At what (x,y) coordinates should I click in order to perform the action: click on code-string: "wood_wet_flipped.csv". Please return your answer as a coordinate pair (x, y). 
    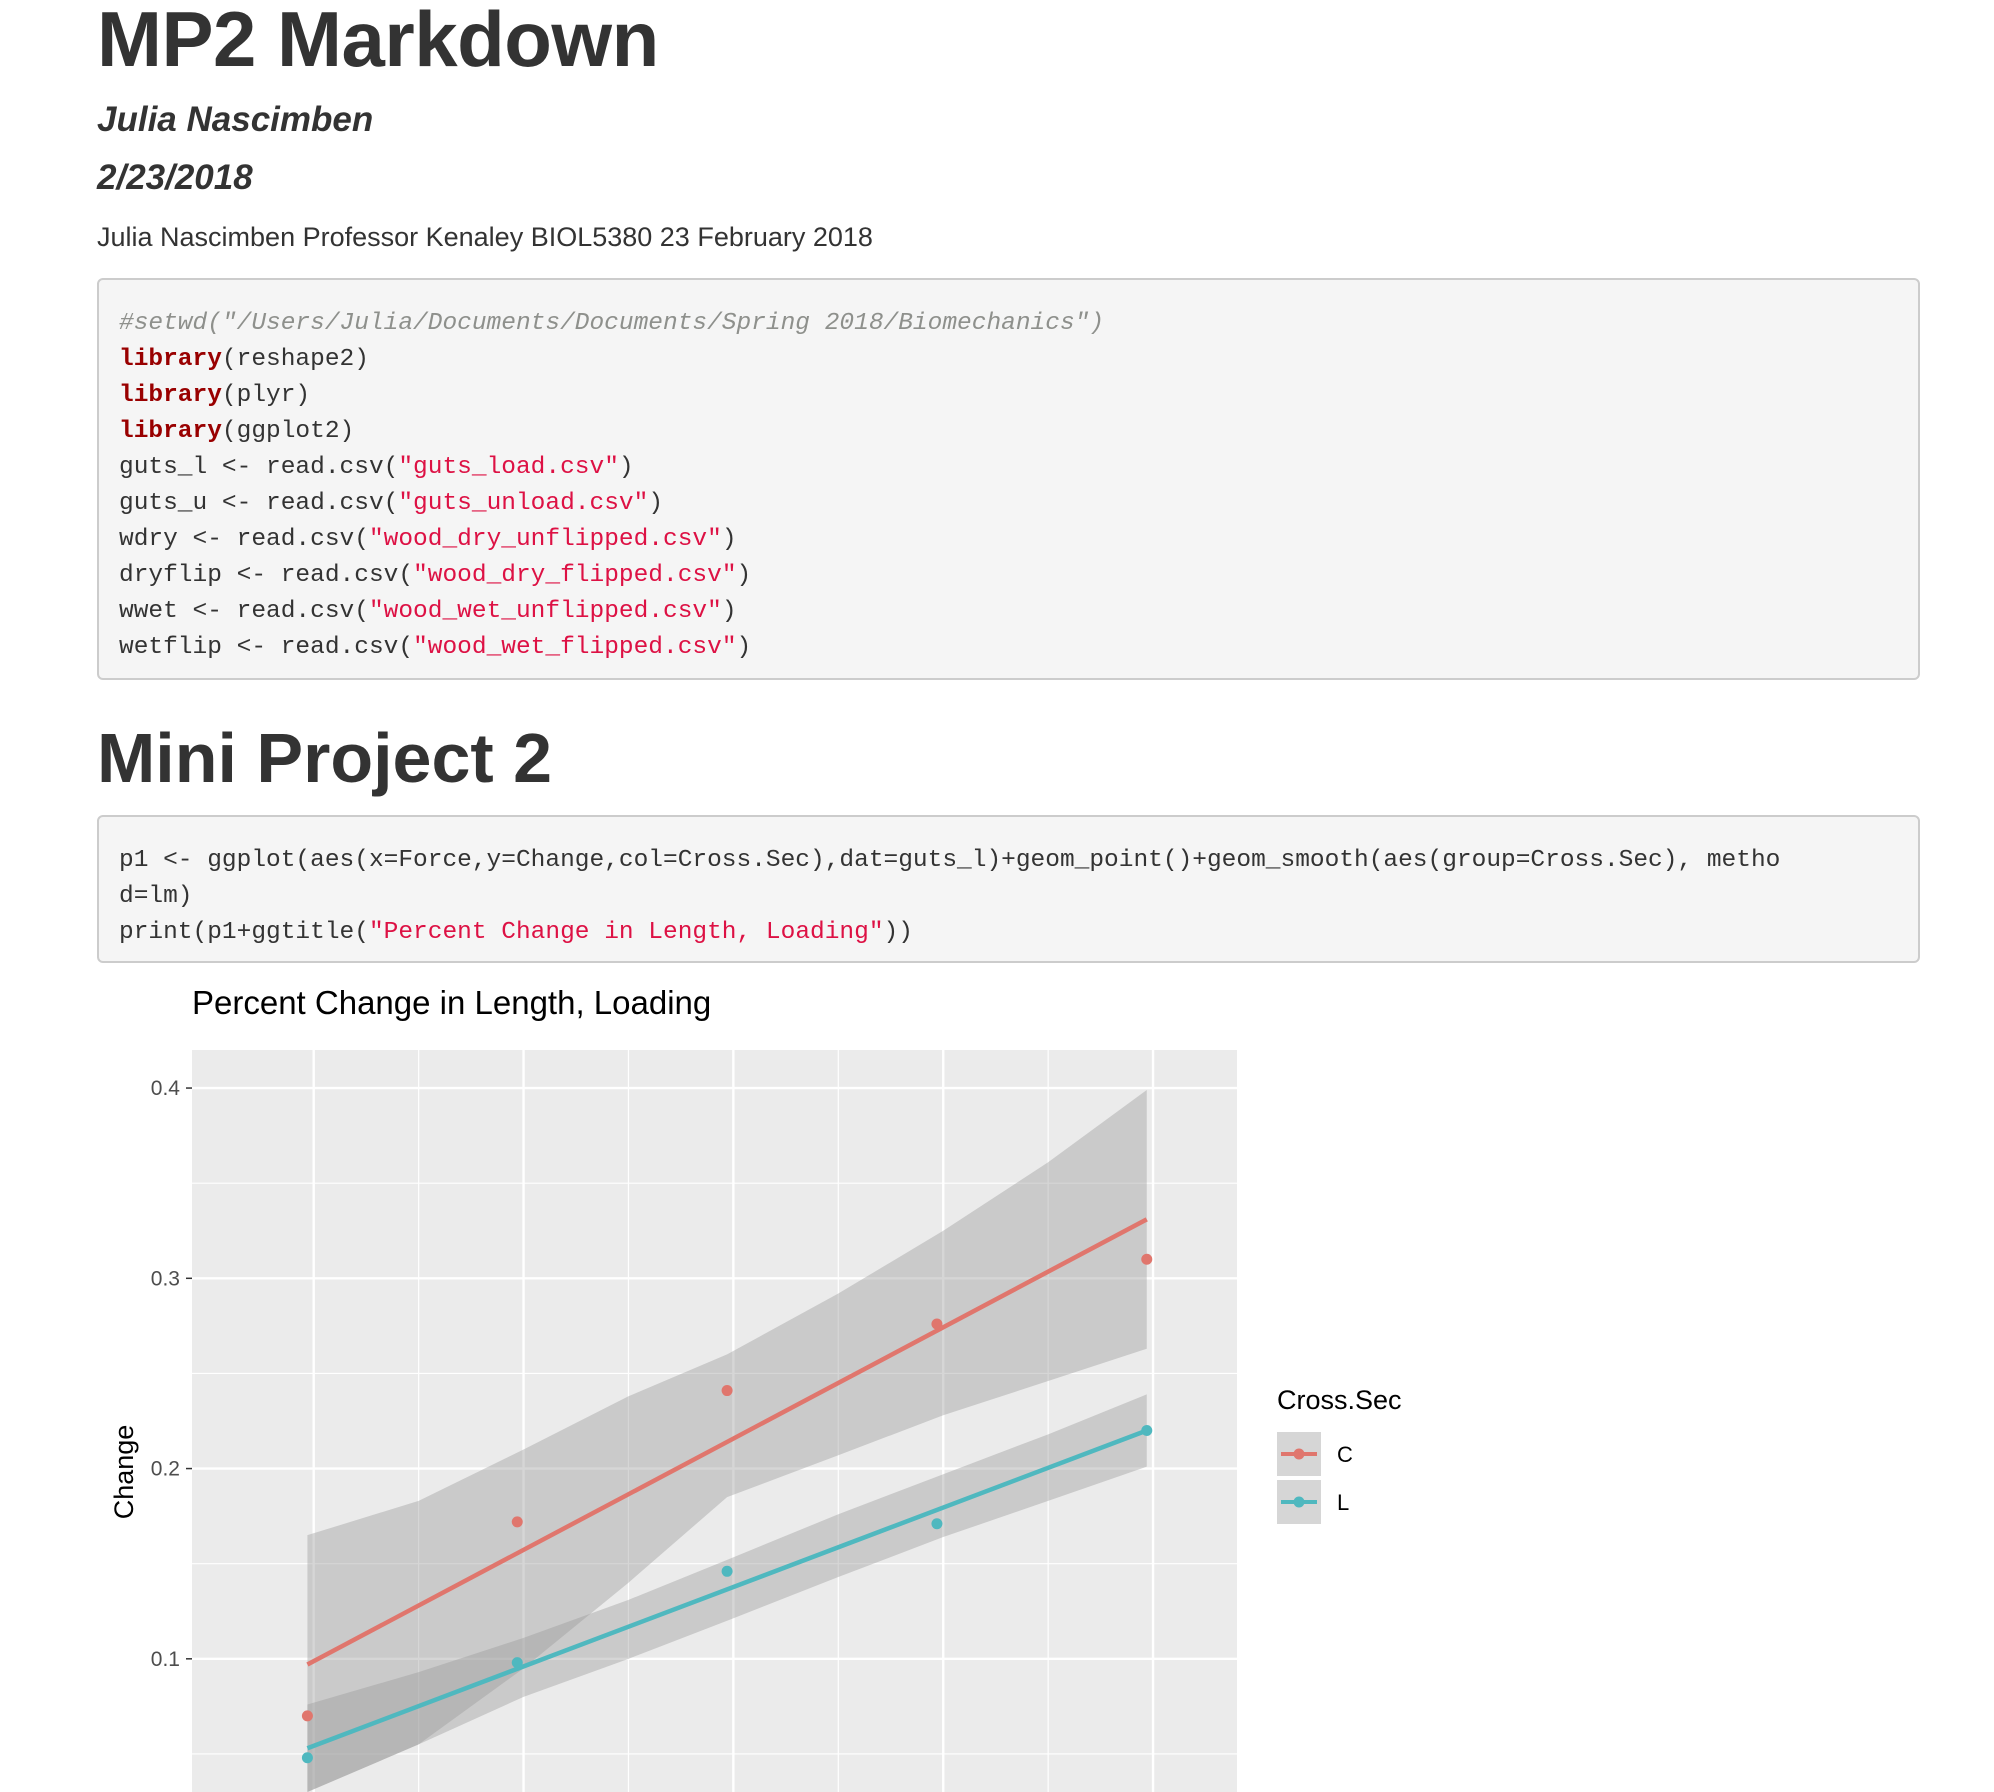
    Looking at the image, I should click on (575, 647).